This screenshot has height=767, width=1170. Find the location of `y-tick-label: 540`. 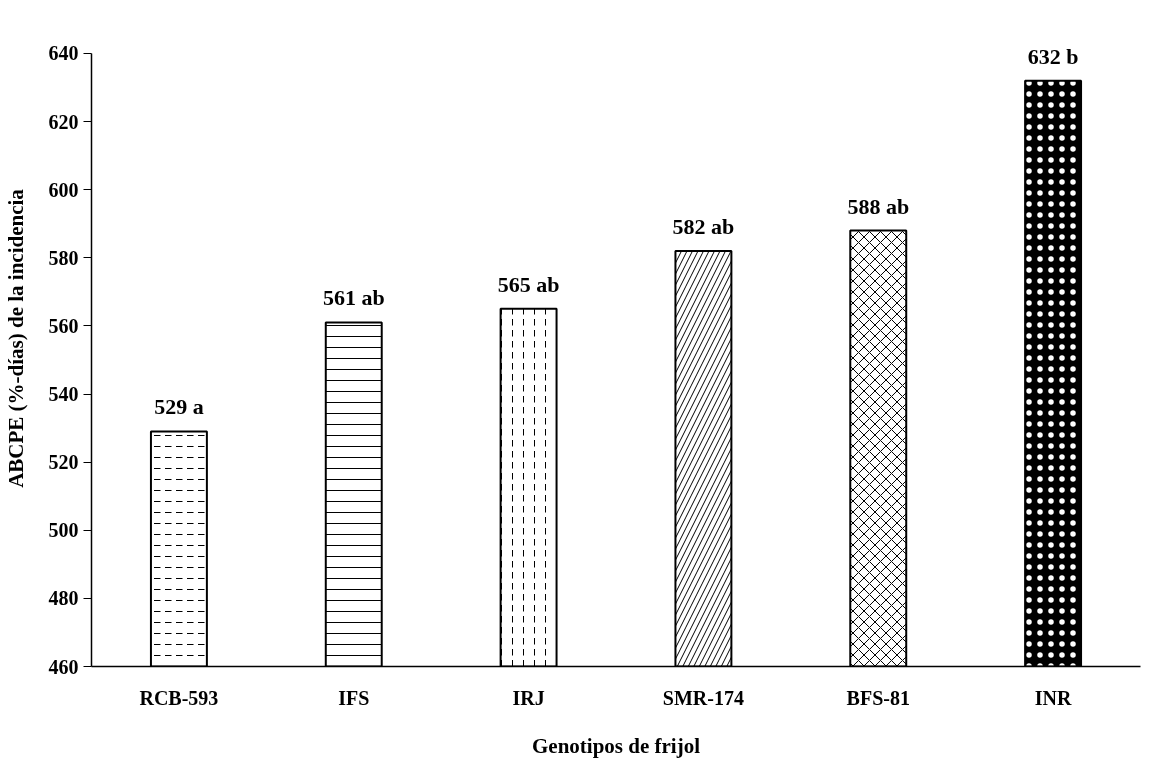

y-tick-label: 540 is located at coordinates (63, 394).